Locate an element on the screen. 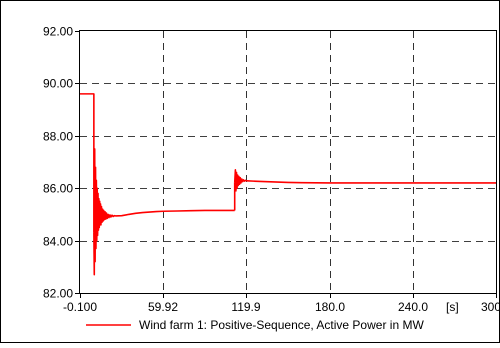 The height and width of the screenshot is (348, 500). y-tick-label: 92.00 is located at coordinates (58, 32).